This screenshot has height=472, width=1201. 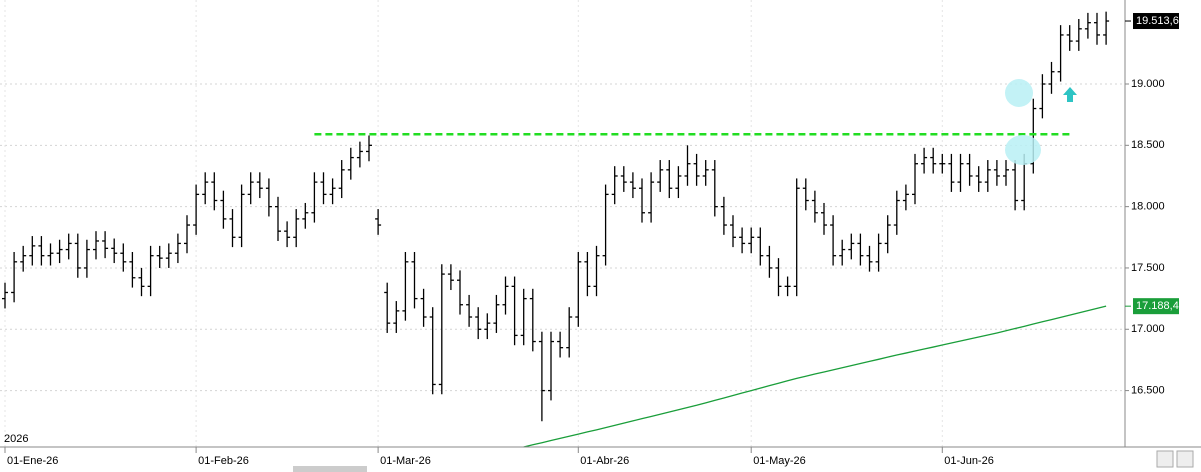 I want to click on scrollbar-thumb, so click(x=330, y=469).